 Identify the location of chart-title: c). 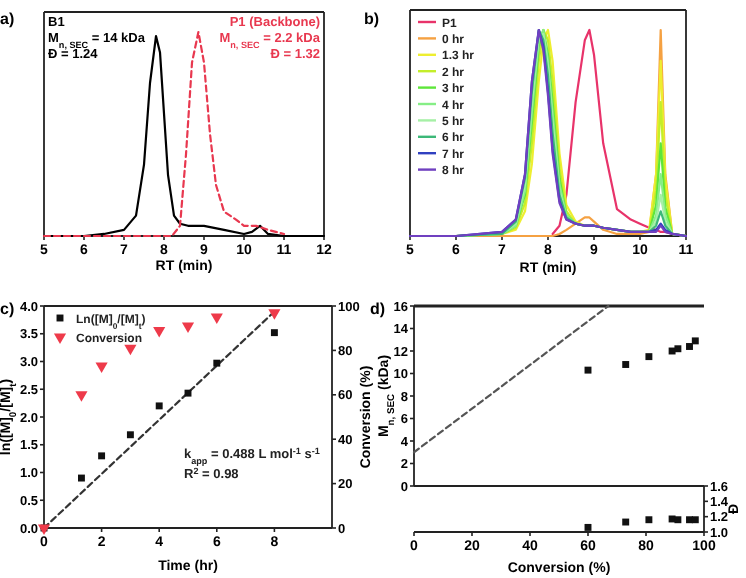
(7, 309).